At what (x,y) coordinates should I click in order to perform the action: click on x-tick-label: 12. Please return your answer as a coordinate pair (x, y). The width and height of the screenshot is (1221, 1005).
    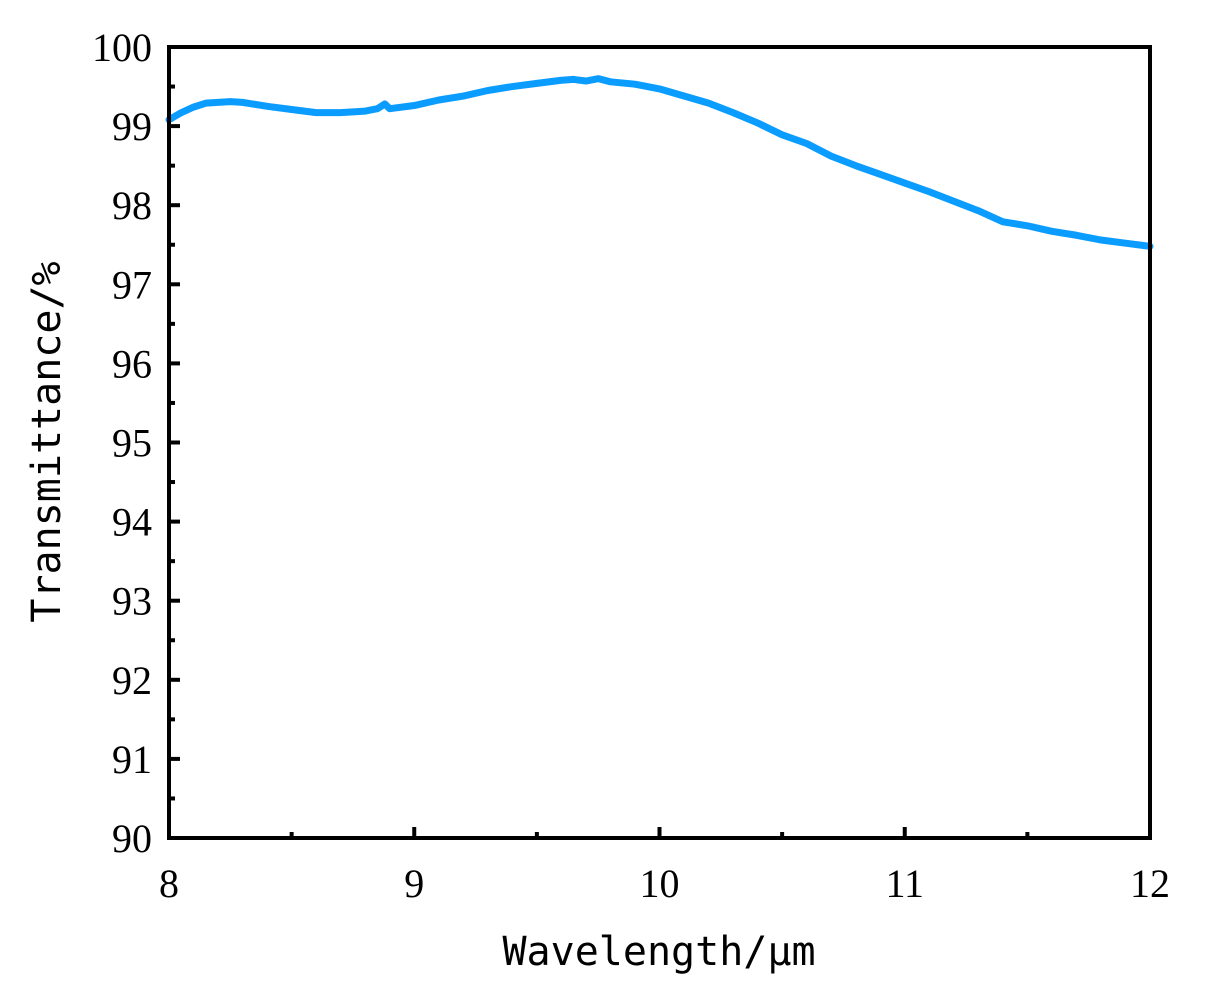
    Looking at the image, I should click on (1150, 883).